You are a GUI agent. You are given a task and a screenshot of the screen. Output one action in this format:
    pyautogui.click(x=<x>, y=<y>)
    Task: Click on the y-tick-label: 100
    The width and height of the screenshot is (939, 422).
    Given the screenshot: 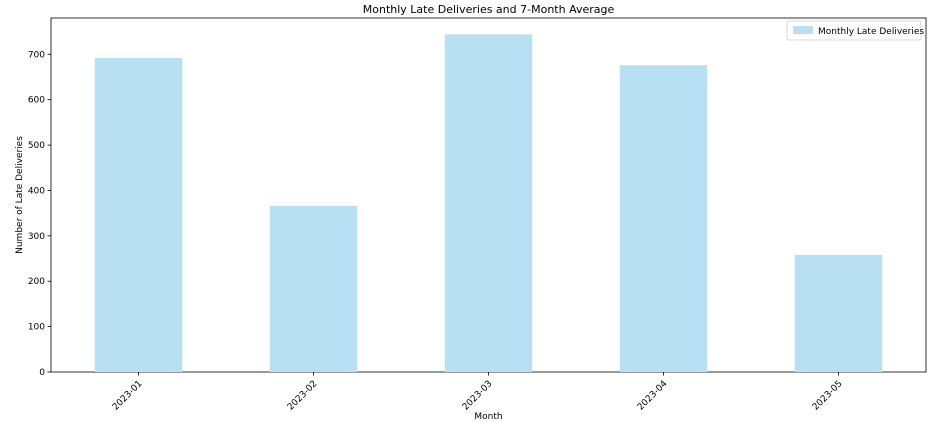 What is the action you would take?
    pyautogui.click(x=36, y=328)
    